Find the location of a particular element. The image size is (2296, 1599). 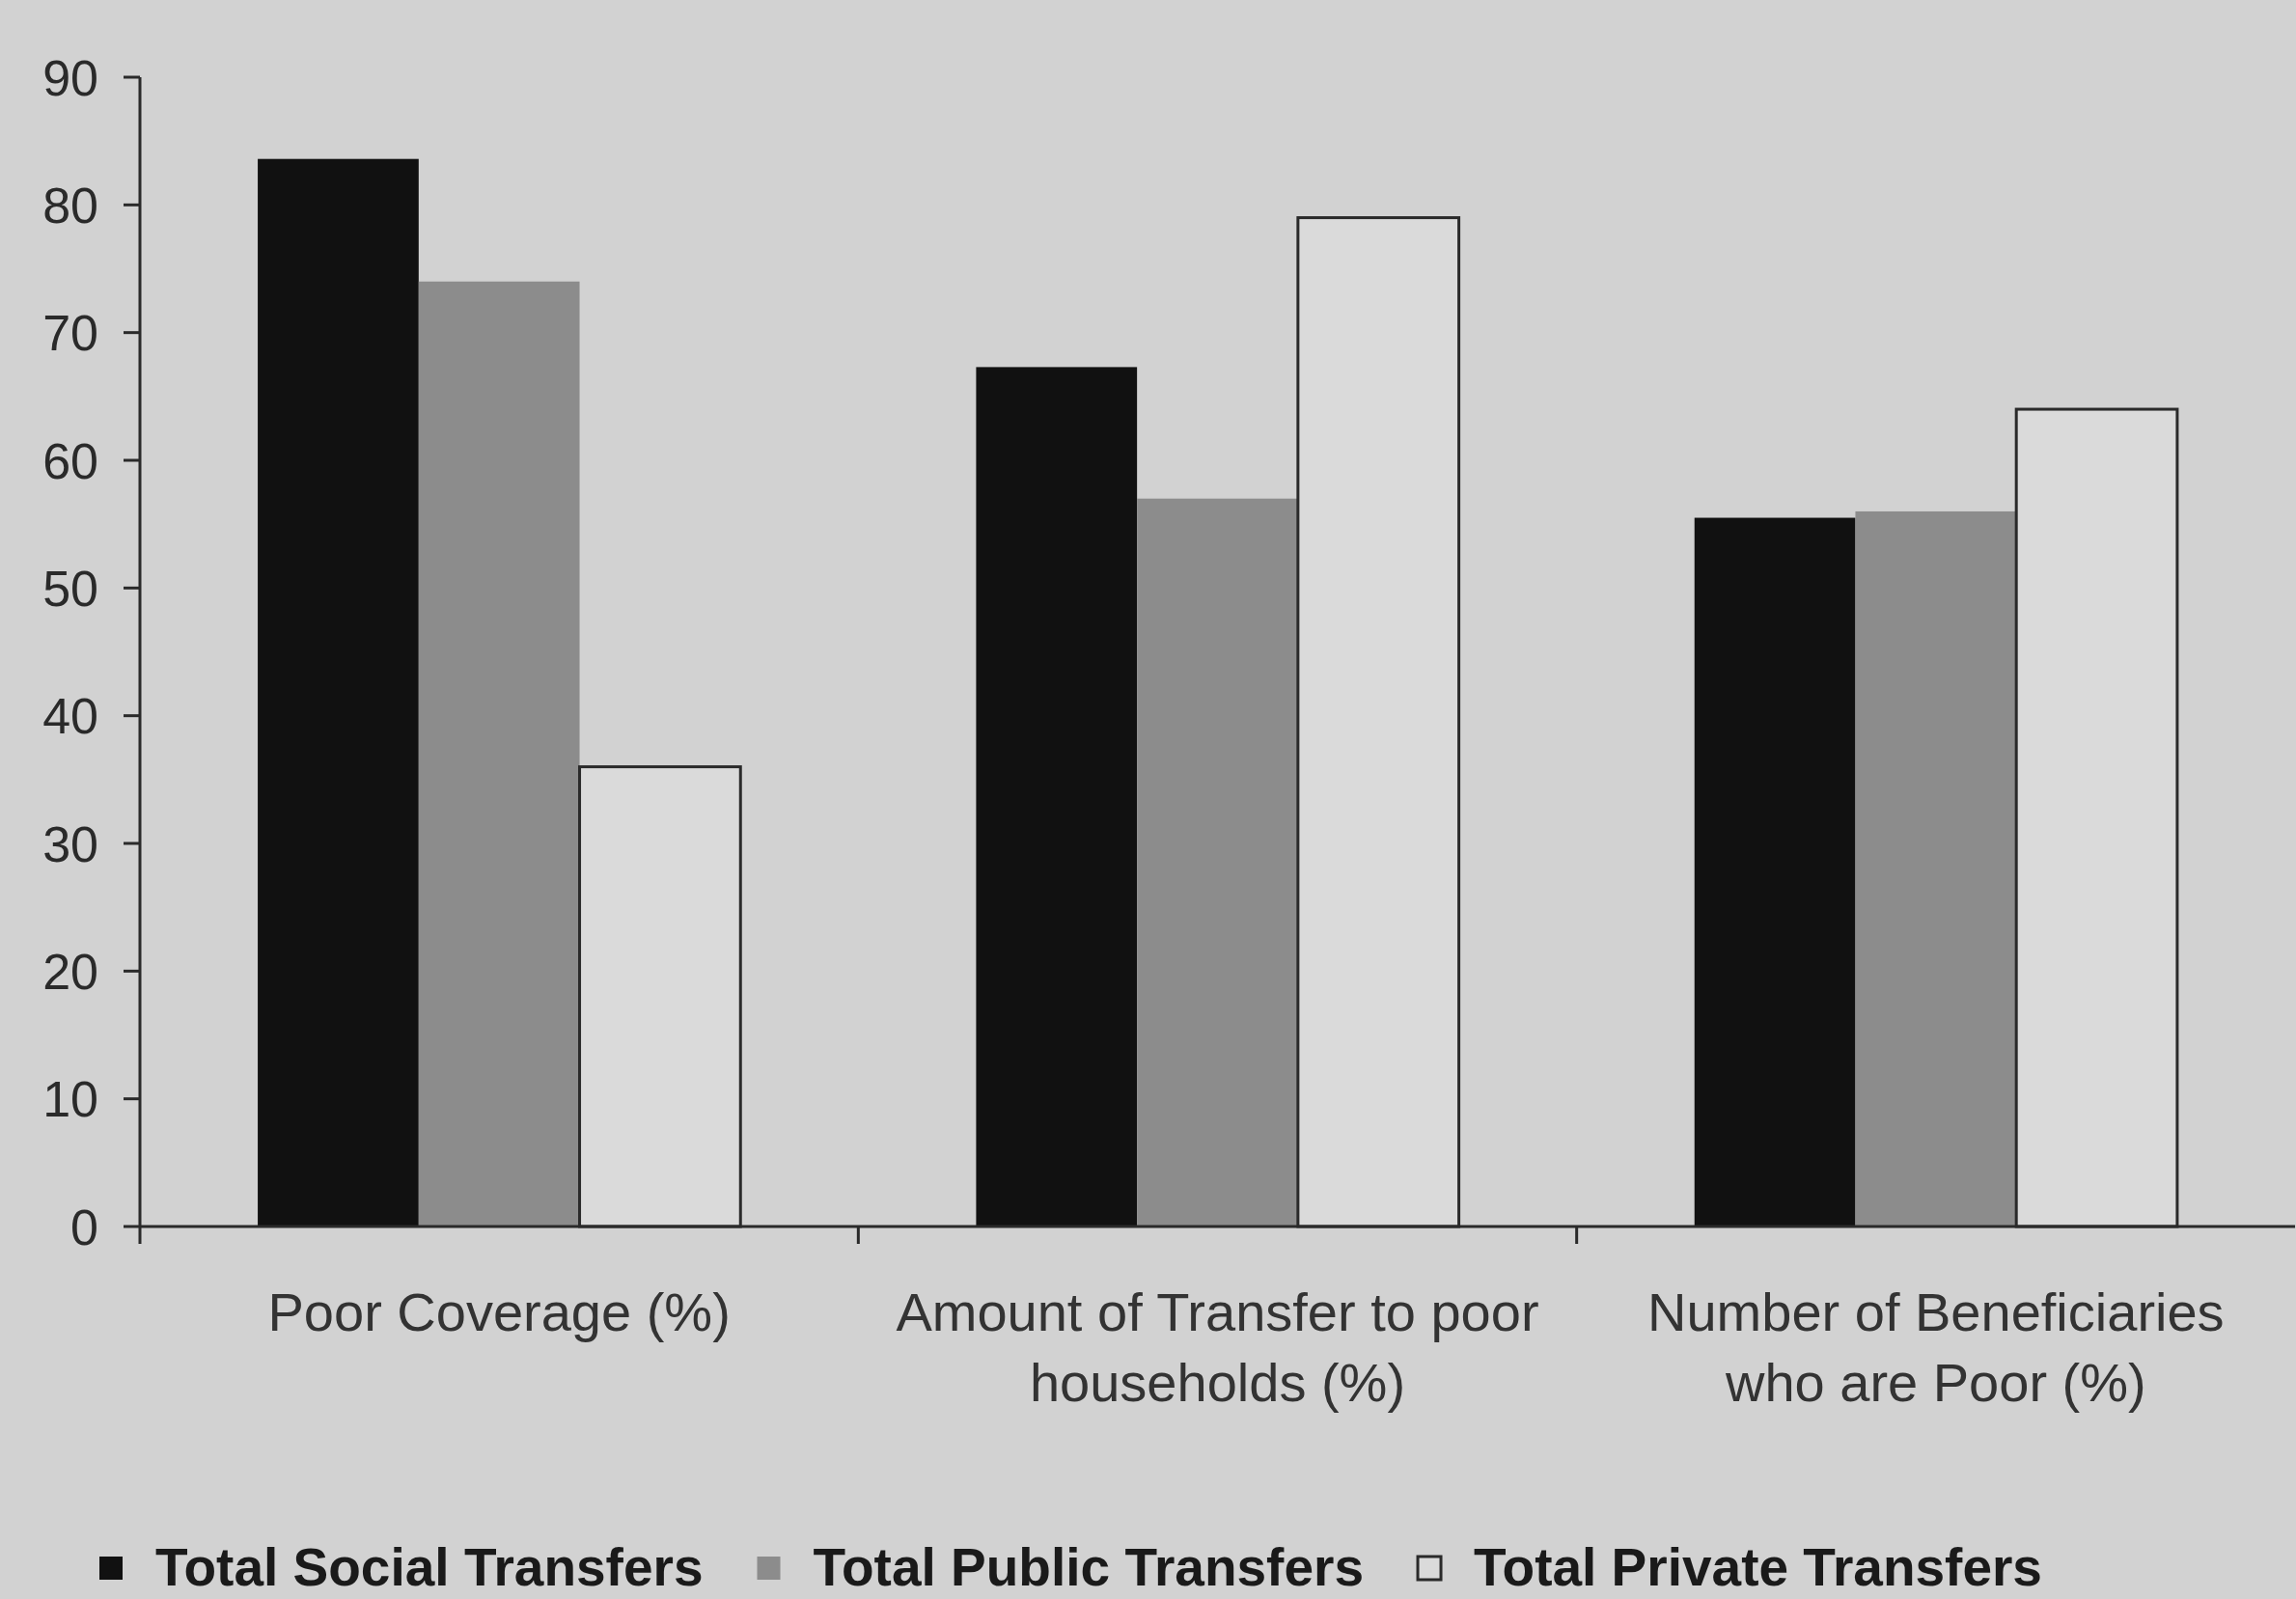

legend-label: Total Private Transfers is located at coordinates (1758, 1567).